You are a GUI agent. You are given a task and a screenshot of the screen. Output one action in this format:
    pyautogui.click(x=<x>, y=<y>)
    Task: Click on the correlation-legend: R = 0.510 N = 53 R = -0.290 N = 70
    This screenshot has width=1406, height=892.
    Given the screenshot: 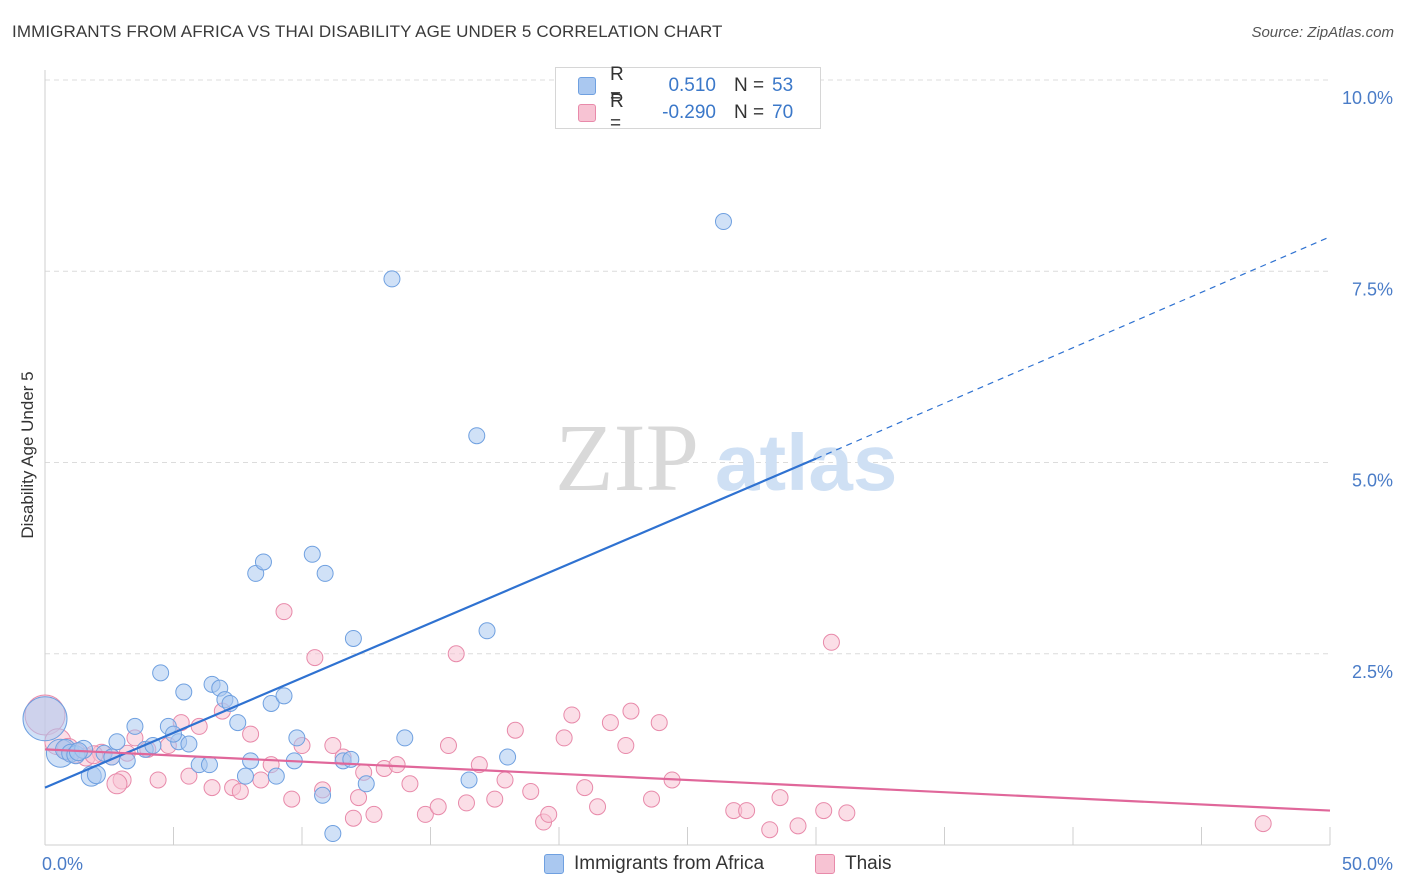 What is the action you would take?
    pyautogui.click(x=688, y=99)
    